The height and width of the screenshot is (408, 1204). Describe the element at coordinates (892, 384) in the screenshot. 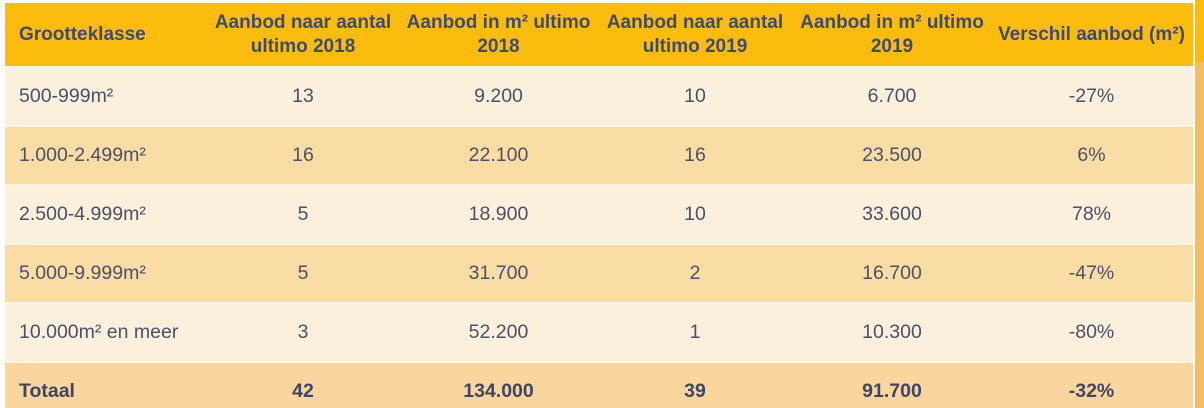

I see `table-cell: 91.700` at that location.